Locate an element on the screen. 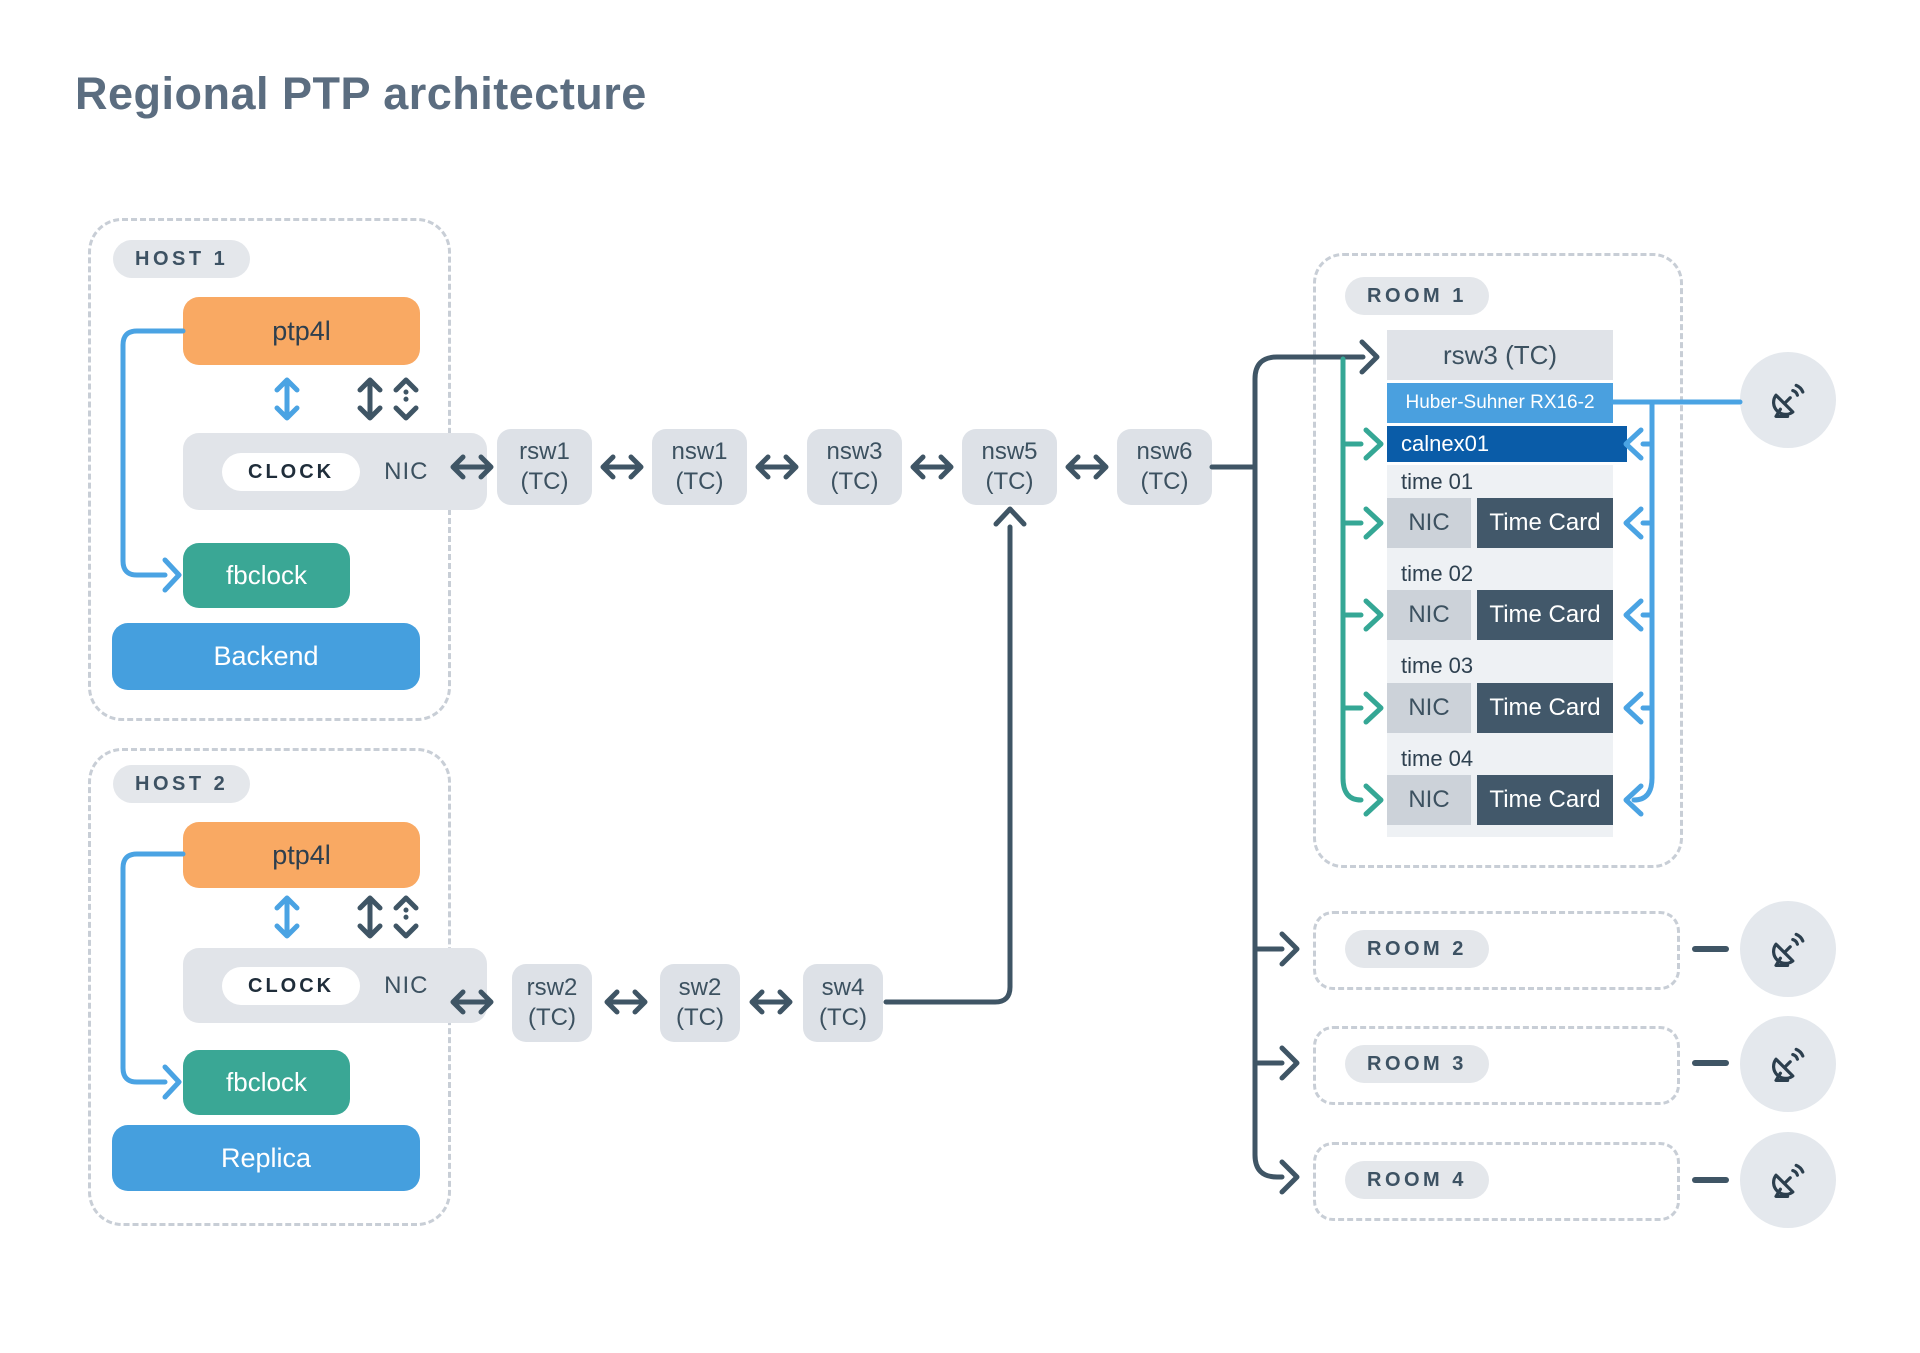  switch-nsw5: nsw5 (TC) is located at coordinates (1009, 467).